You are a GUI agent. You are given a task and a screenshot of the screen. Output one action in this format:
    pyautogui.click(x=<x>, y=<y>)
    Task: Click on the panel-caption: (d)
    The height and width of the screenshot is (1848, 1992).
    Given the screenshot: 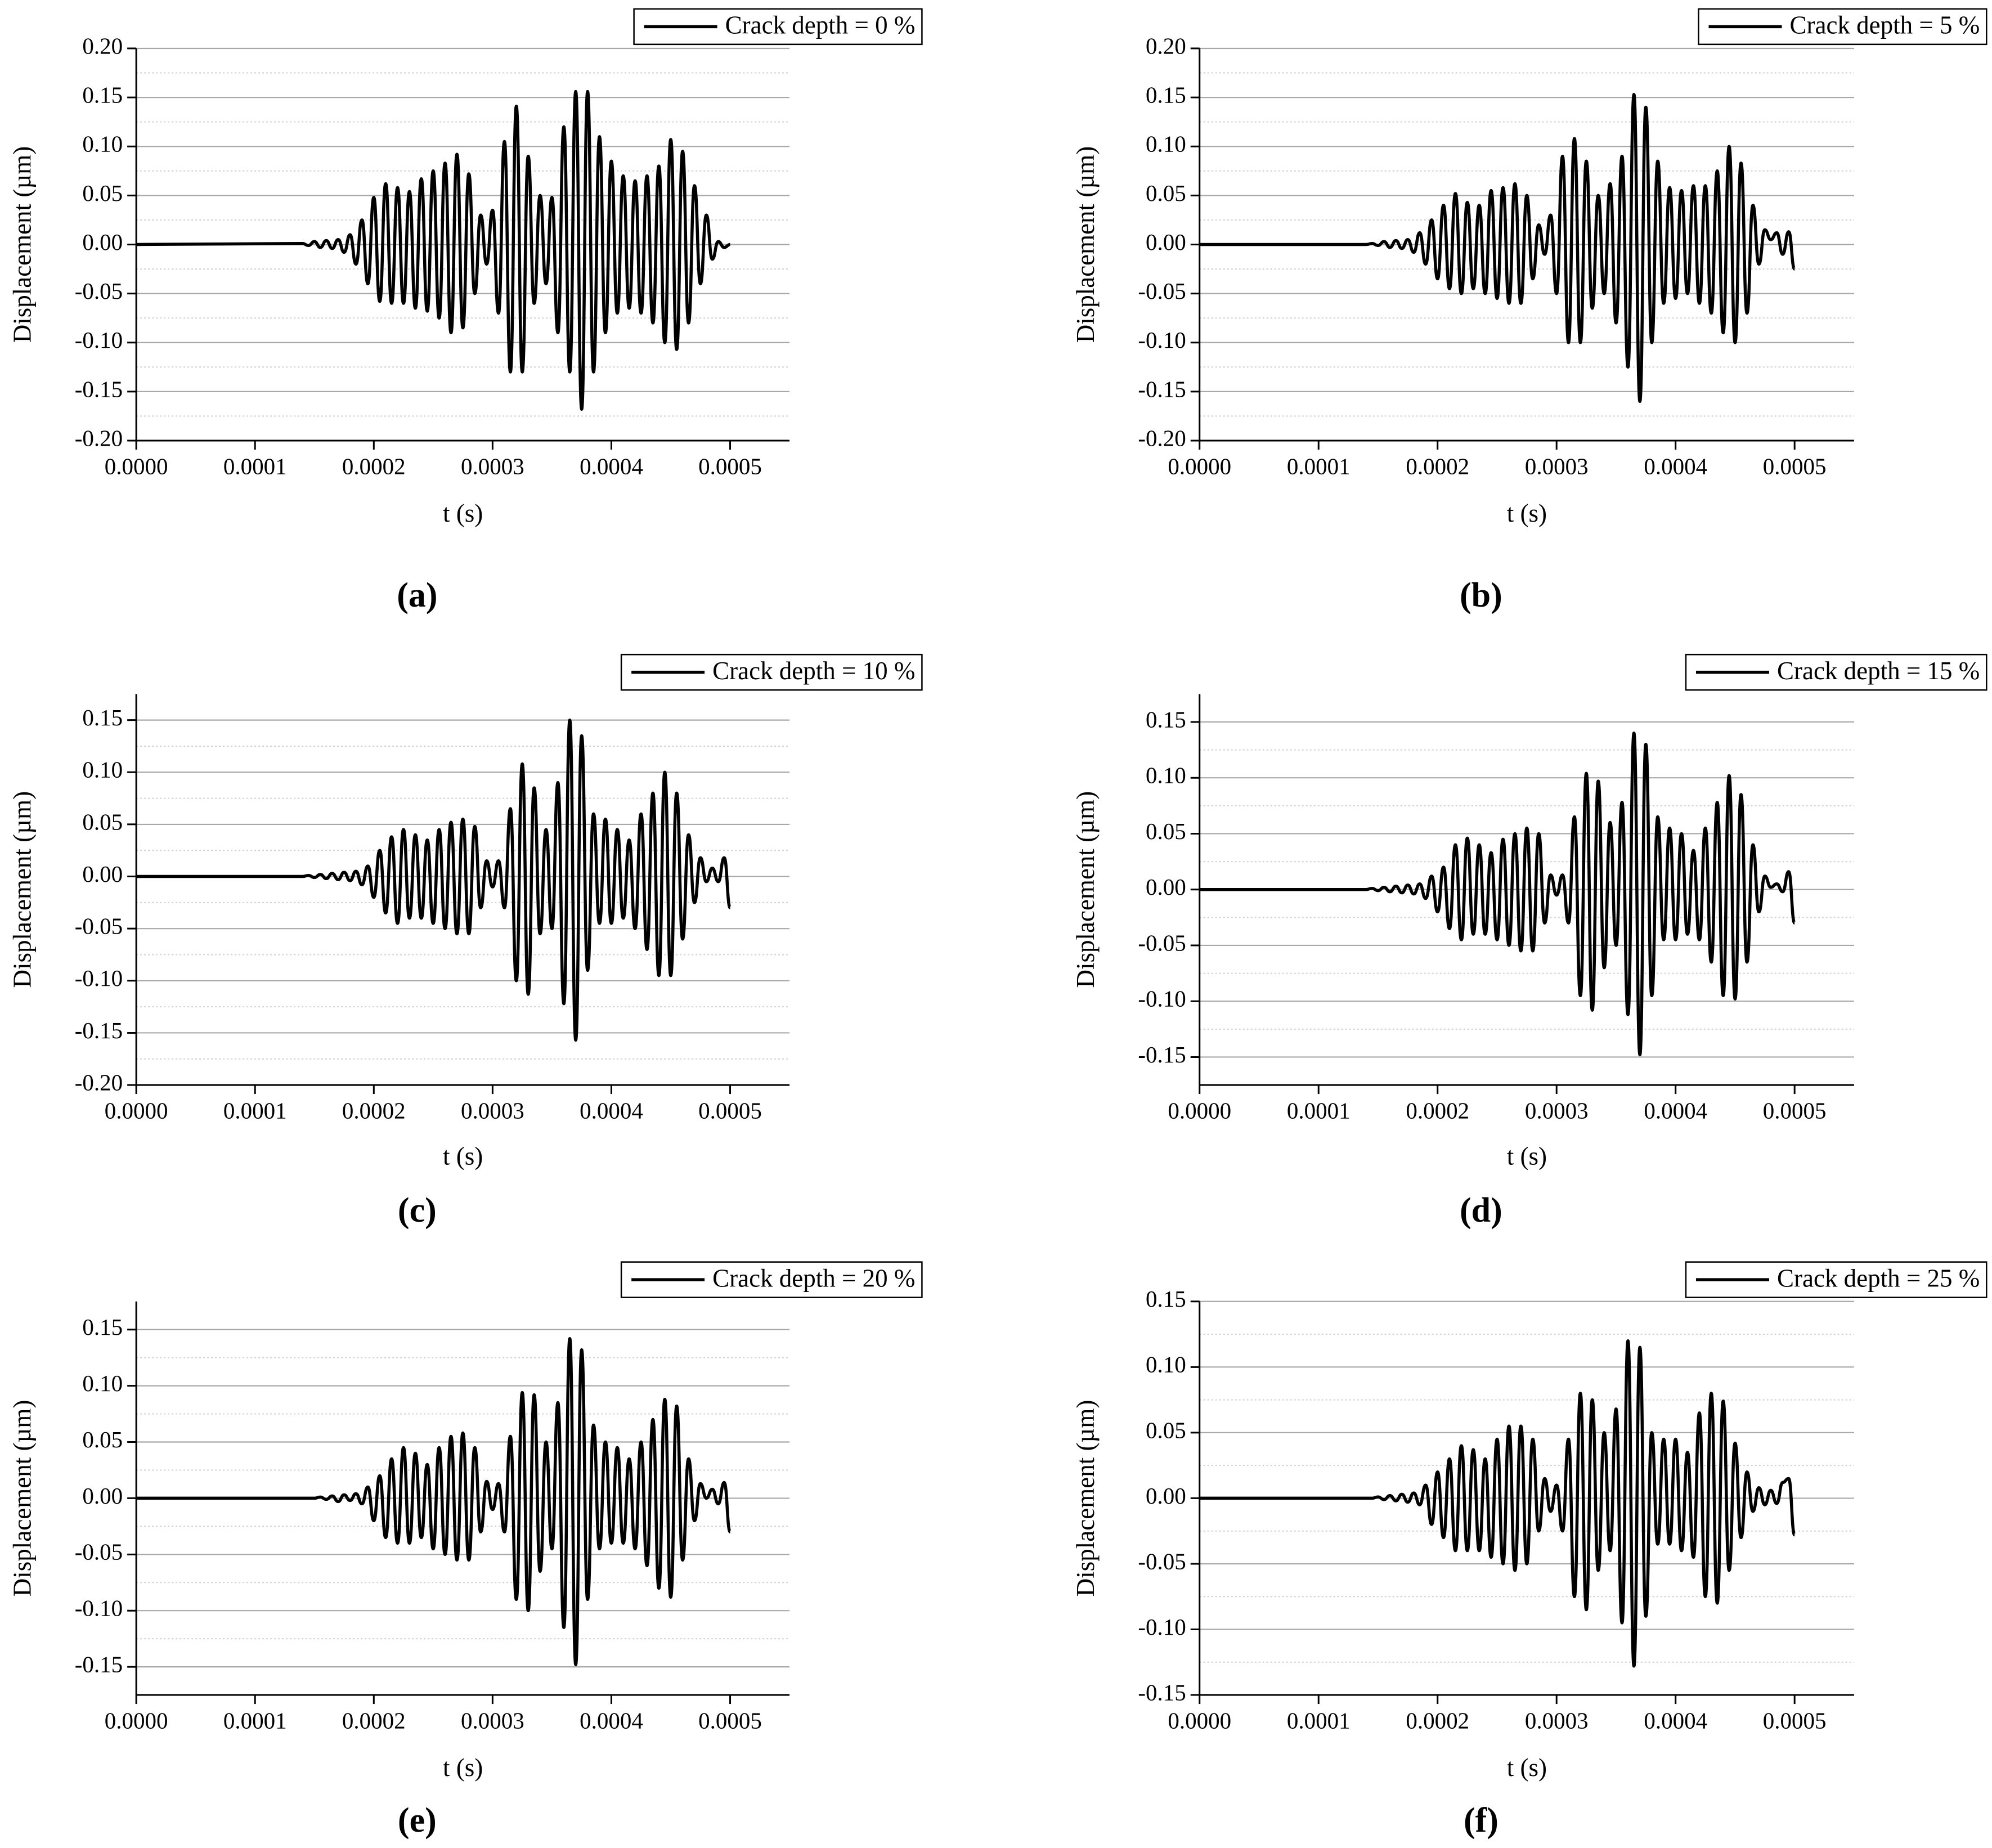 What is the action you would take?
    pyautogui.click(x=1481, y=1210)
    